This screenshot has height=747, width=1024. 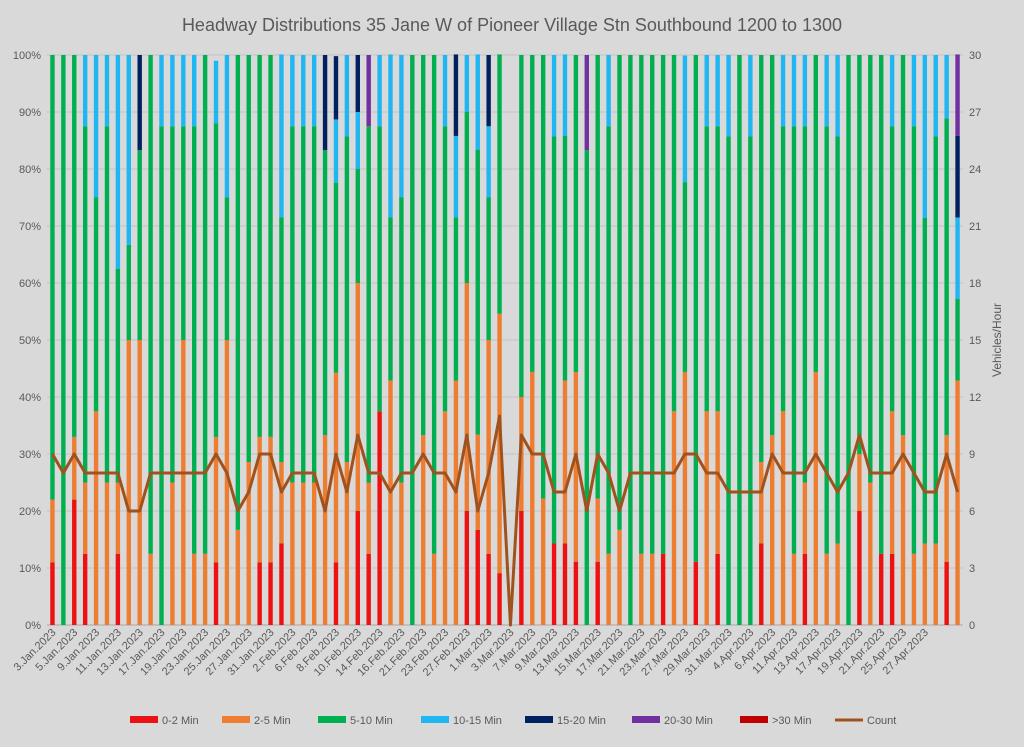 I want to click on legend-item: 0-2 Min, so click(x=164, y=721).